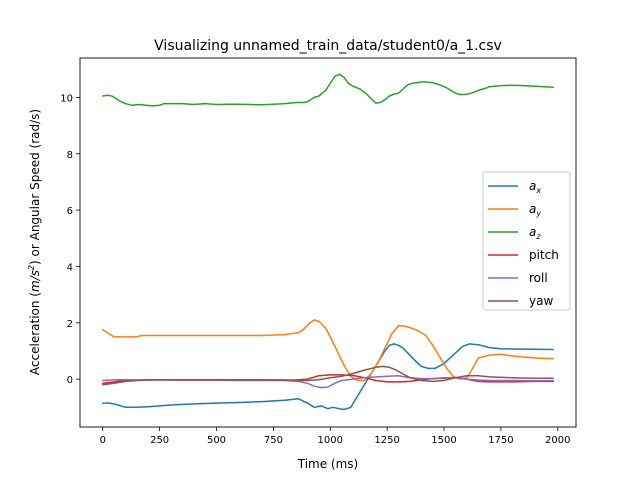  What do you see at coordinates (443, 440) in the screenshot?
I see `x-tick-label: 1500` at bounding box center [443, 440].